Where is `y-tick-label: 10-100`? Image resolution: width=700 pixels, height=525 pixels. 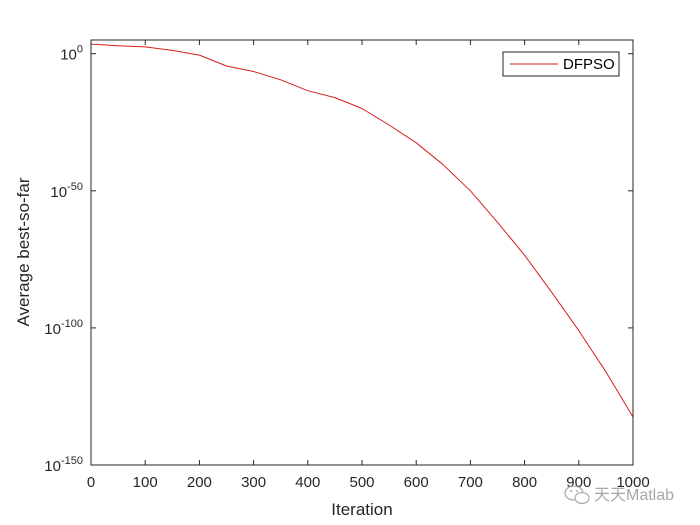 y-tick-label: 10-100 is located at coordinates (63, 328).